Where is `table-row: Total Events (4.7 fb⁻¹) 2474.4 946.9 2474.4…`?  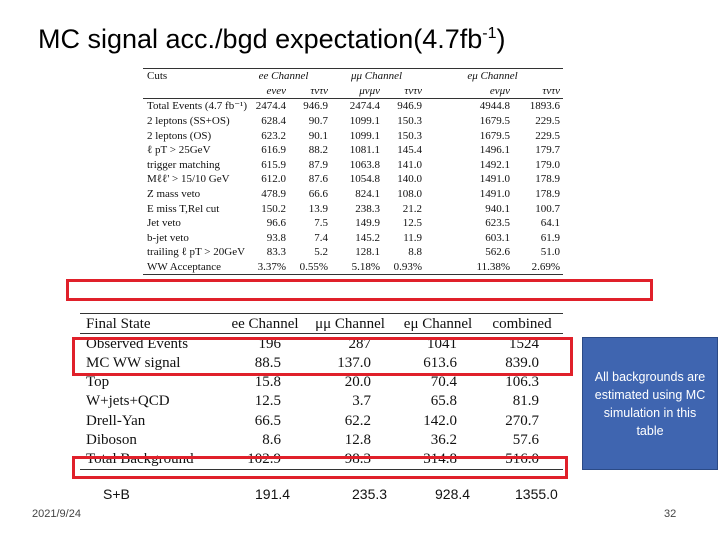
table-row: Total Events (4.7 fb⁻¹) 2474.4 946.9 2474.4… is located at coordinates (353, 106).